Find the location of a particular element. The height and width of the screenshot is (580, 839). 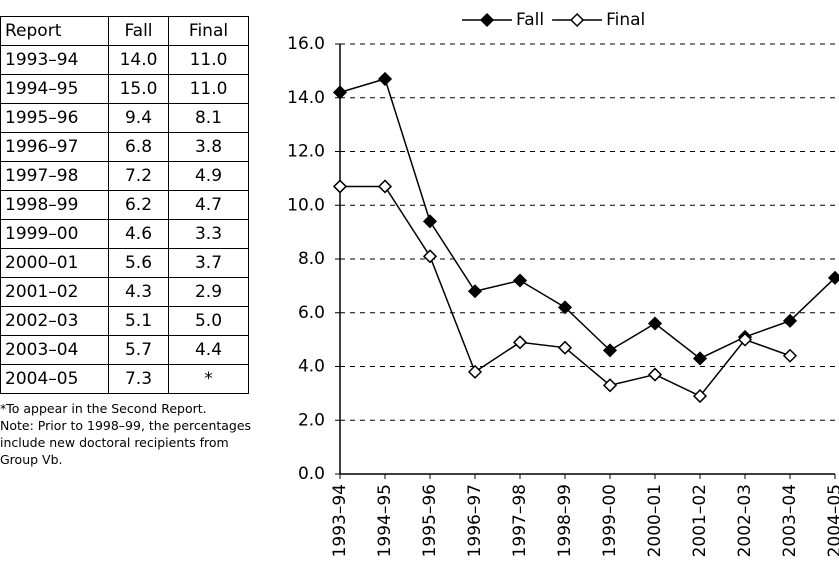

table-cell: 2000–01 is located at coordinates (54, 263).